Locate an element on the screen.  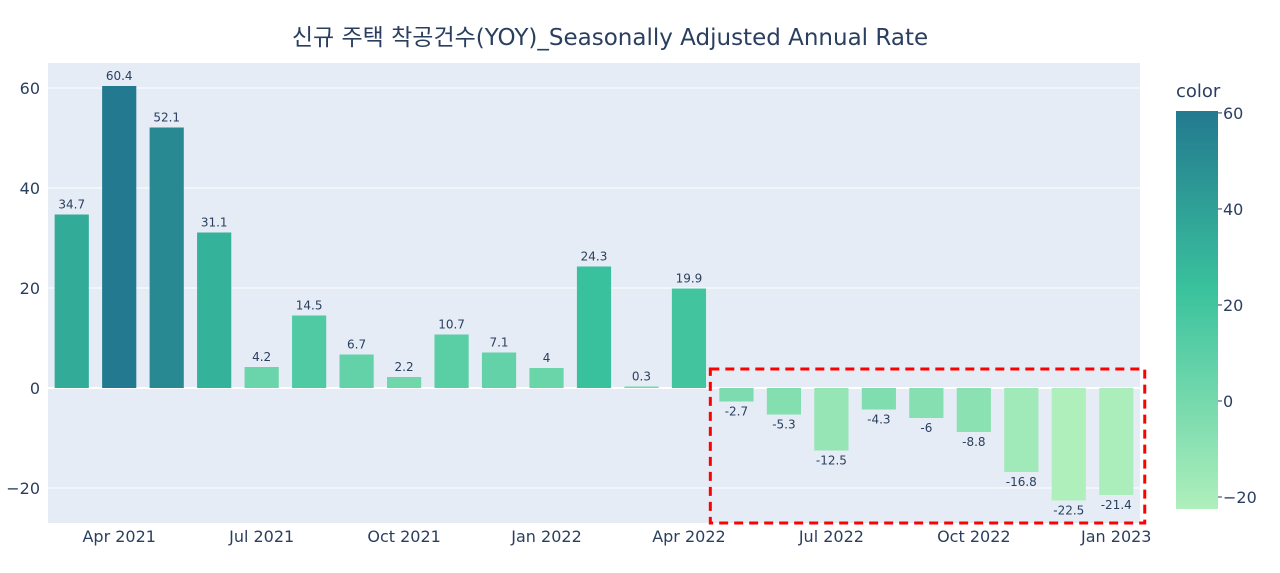
data-label: -6 is located at coordinates (926, 428).